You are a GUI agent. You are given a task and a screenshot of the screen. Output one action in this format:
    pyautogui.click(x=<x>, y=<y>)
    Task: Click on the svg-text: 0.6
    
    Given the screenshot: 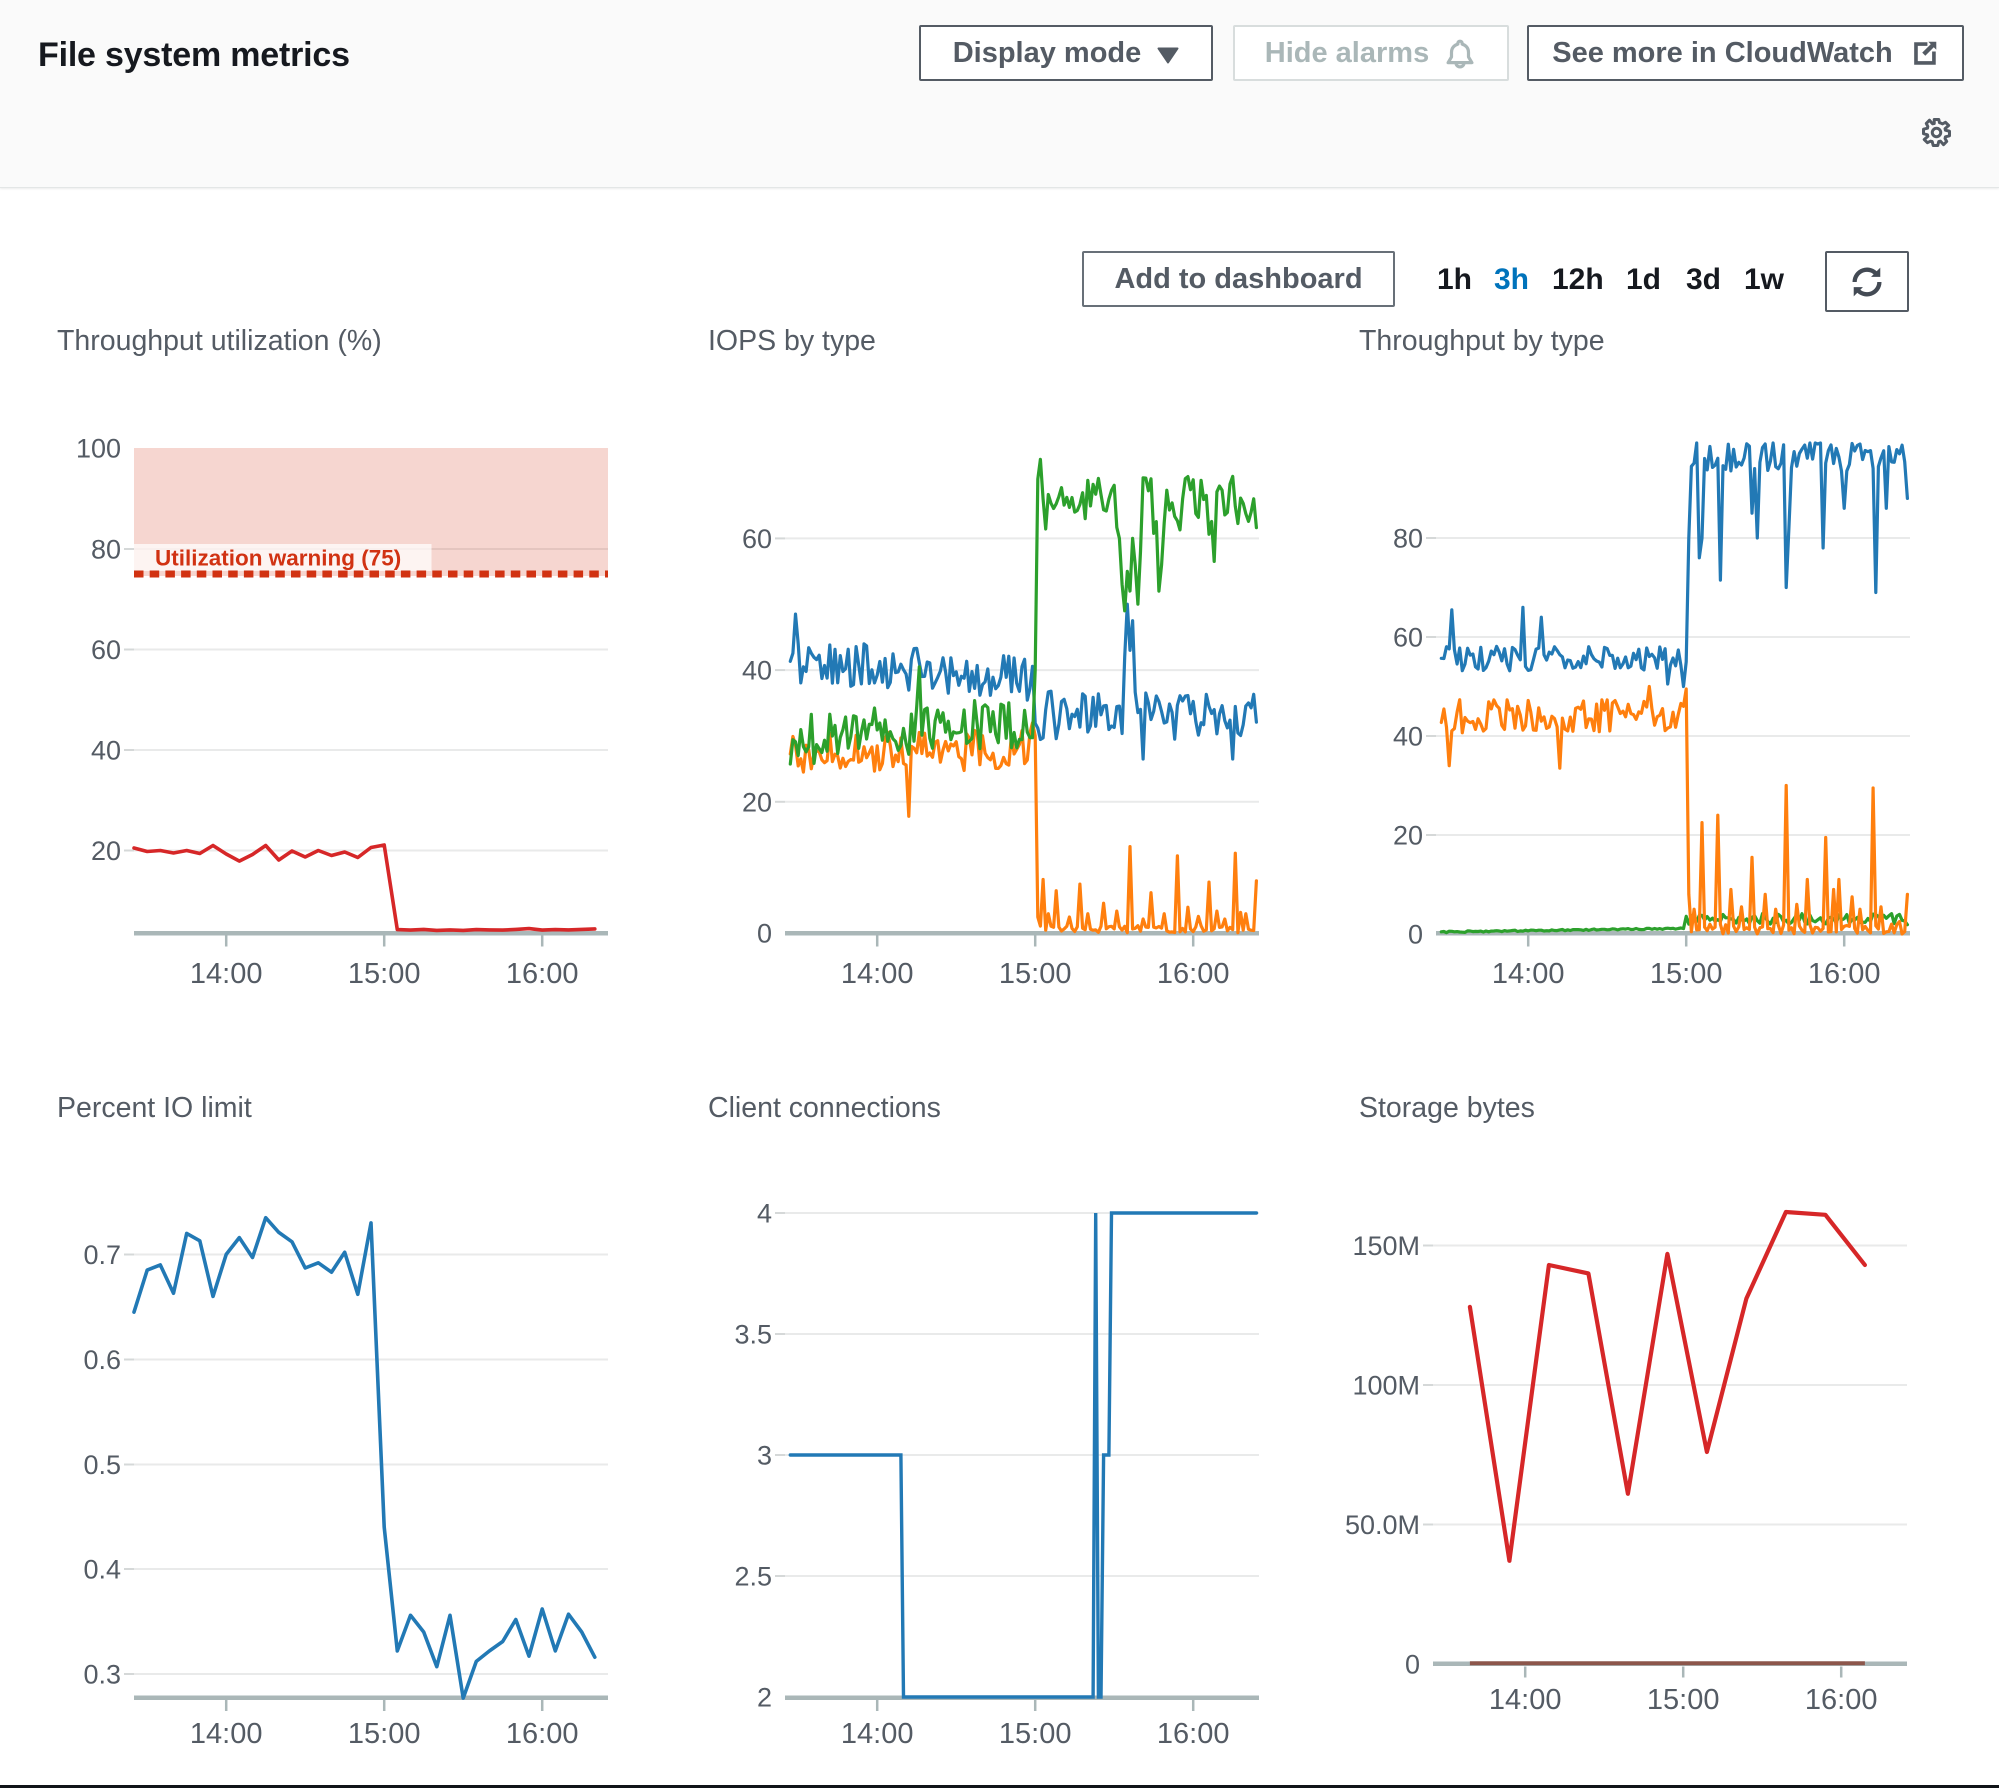 What is the action you would take?
    pyautogui.click(x=102, y=1360)
    